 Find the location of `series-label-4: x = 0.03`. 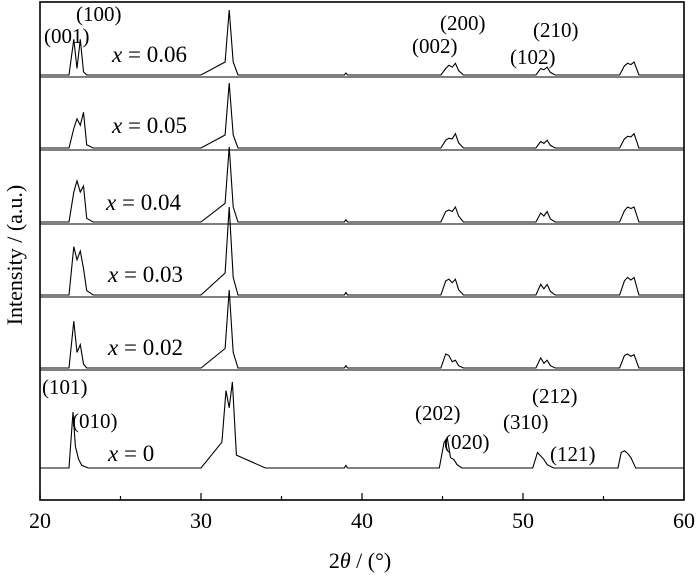

series-label-4: x = 0.03 is located at coordinates (145, 274).